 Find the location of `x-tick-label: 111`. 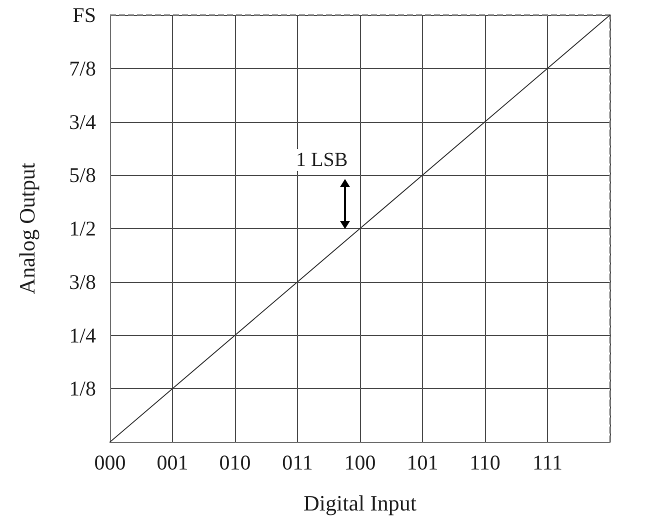

x-tick-label: 111 is located at coordinates (547, 462).